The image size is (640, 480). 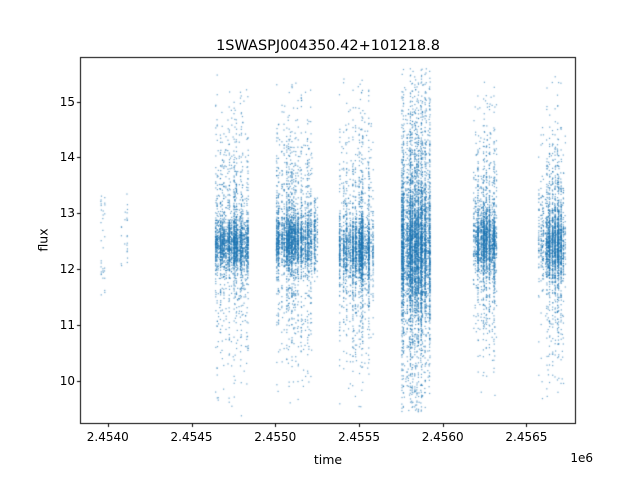 I want to click on y-tick-label: 12, so click(x=67, y=269).